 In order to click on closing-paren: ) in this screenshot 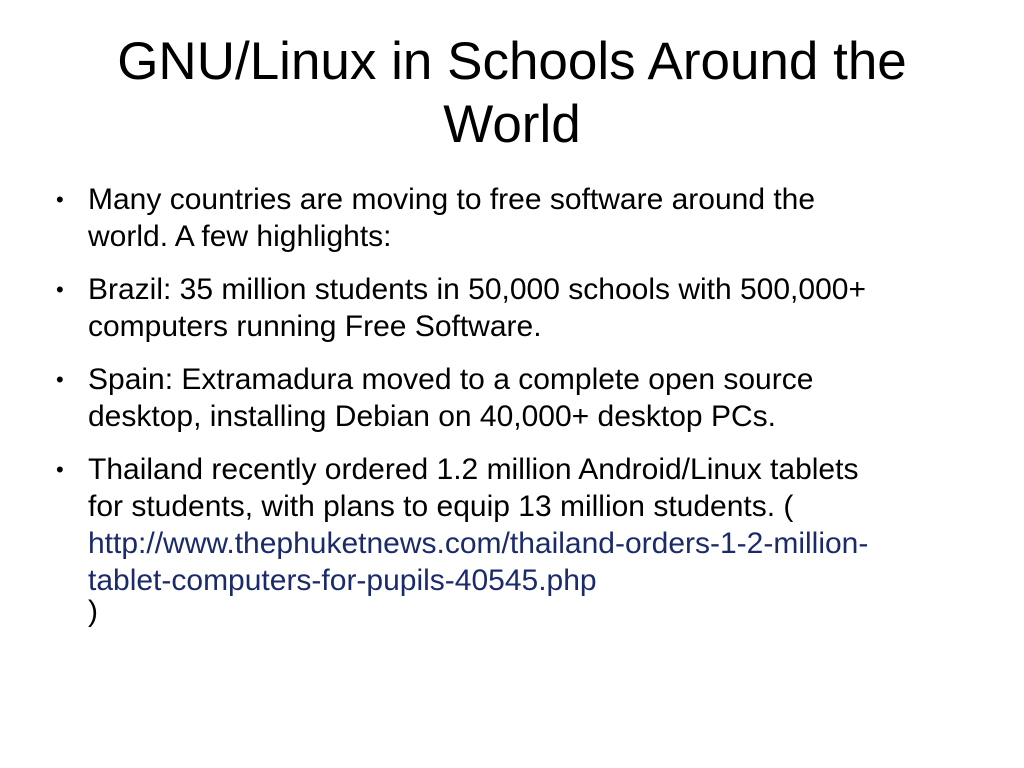, I will do `click(93, 611)`.